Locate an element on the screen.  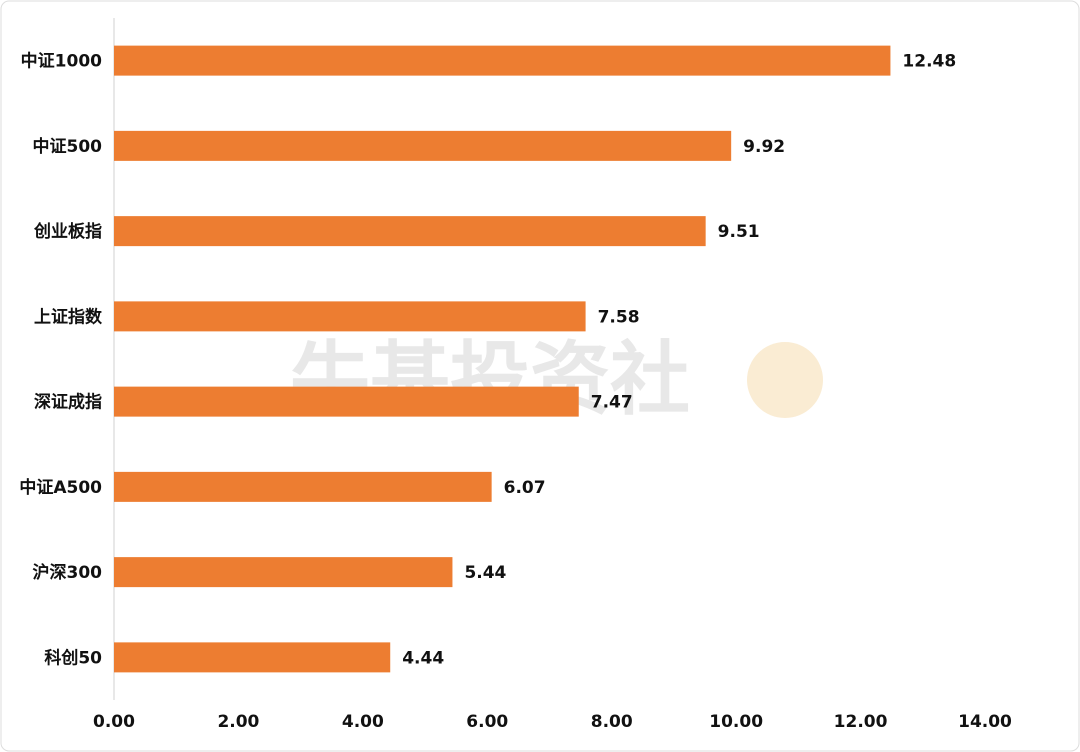
x-tick-label: 10.00 is located at coordinates (736, 722).